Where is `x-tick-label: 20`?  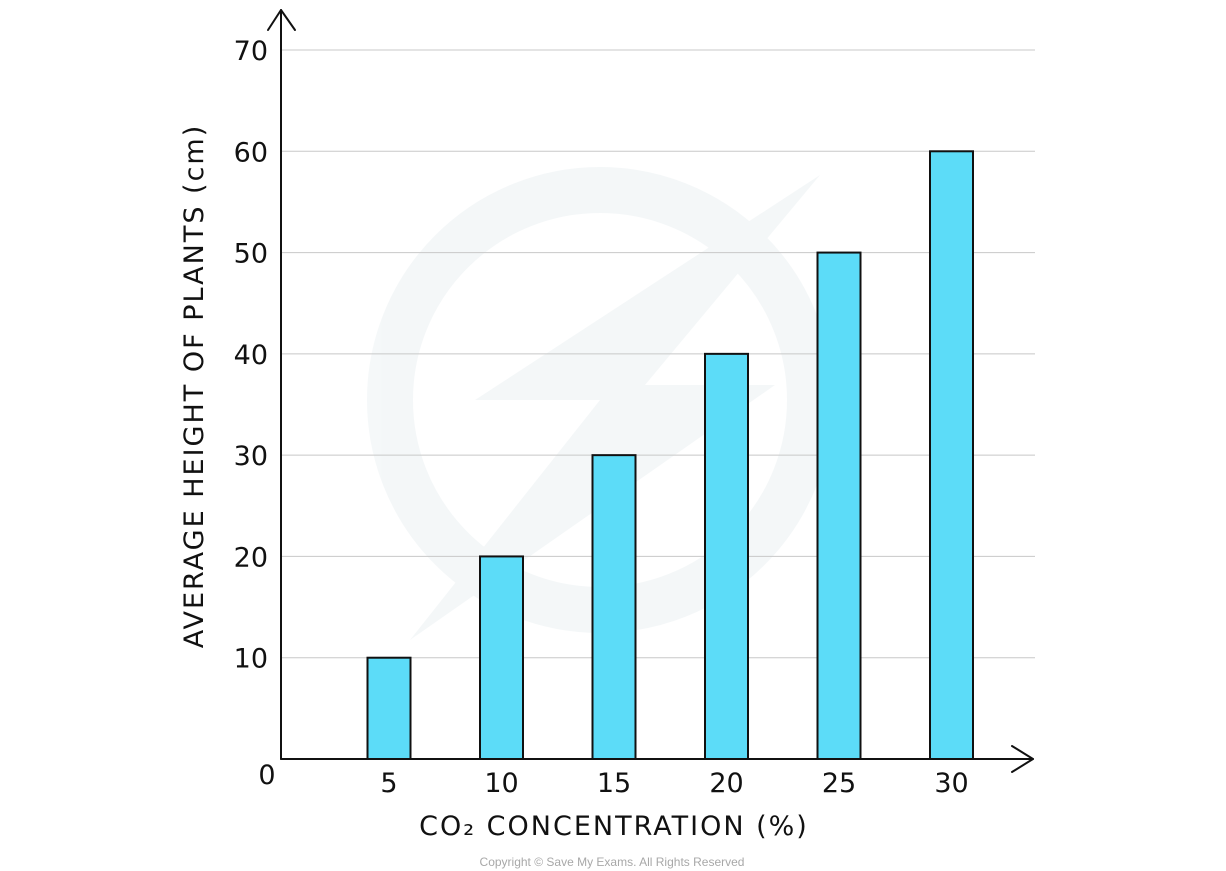 x-tick-label: 20 is located at coordinates (726, 783).